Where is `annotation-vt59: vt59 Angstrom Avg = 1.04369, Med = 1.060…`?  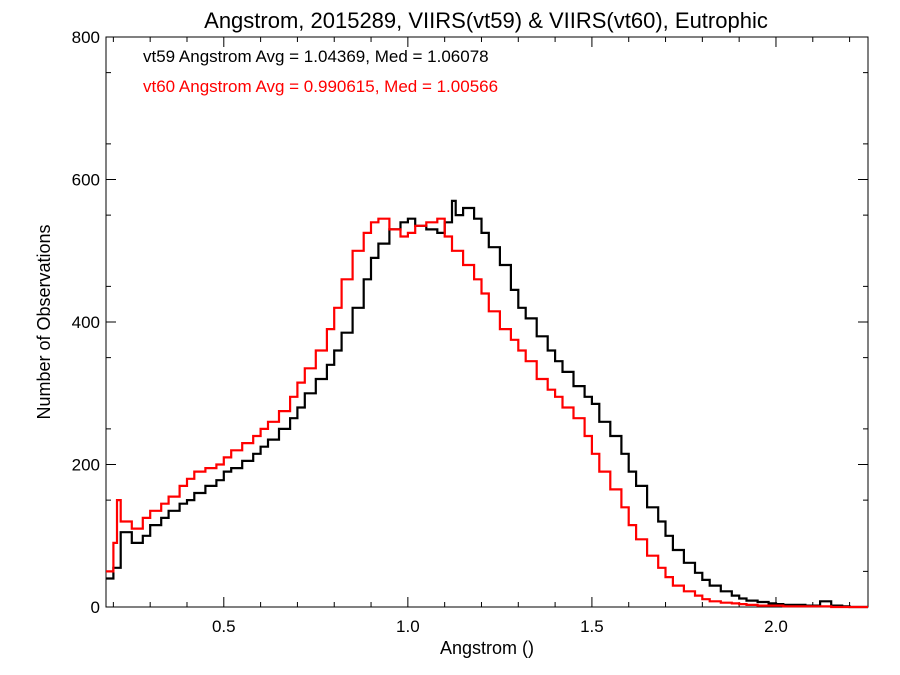 annotation-vt59: vt59 Angstrom Avg = 1.04369, Med = 1.060… is located at coordinates (316, 56).